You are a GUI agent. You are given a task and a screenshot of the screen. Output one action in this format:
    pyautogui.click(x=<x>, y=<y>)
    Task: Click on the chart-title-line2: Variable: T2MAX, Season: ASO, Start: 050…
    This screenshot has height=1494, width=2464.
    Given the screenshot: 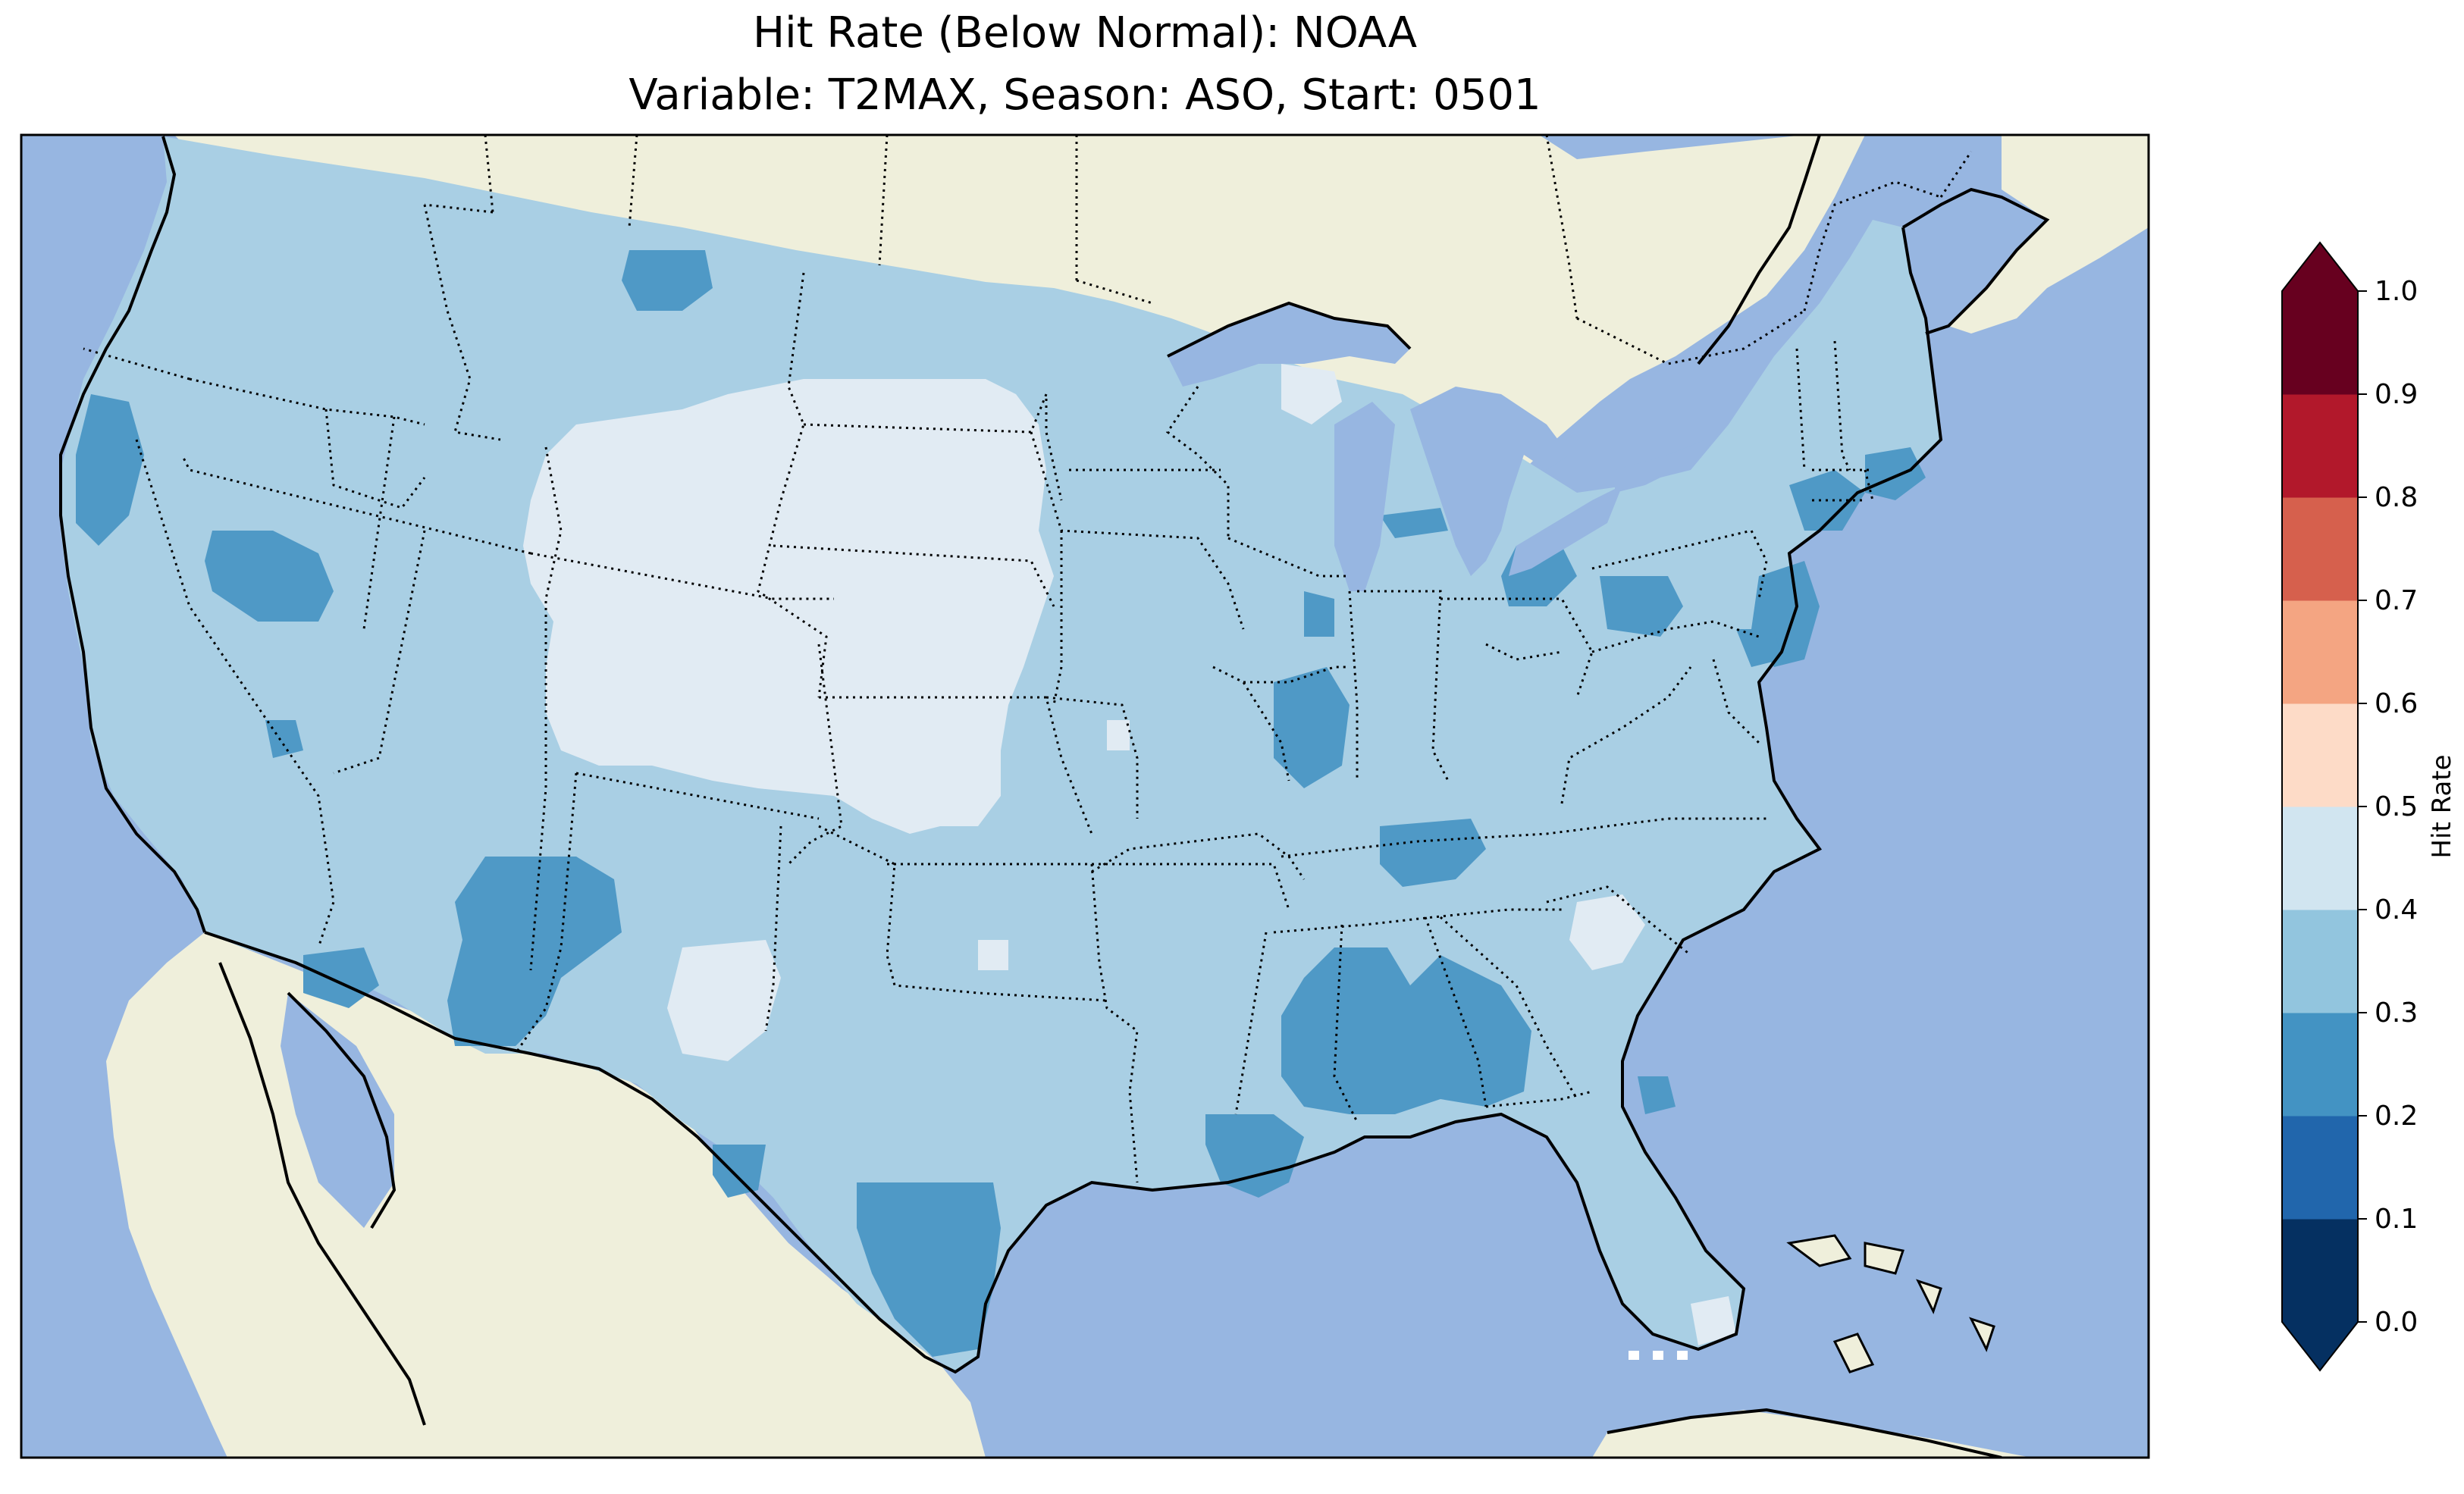 What is the action you would take?
    pyautogui.click(x=1085, y=95)
    